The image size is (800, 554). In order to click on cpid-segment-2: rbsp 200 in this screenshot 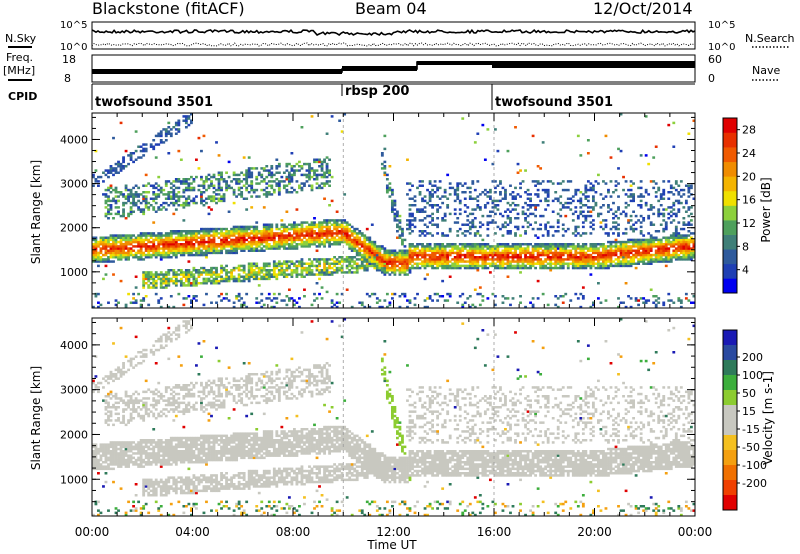, I will do `click(377, 91)`.